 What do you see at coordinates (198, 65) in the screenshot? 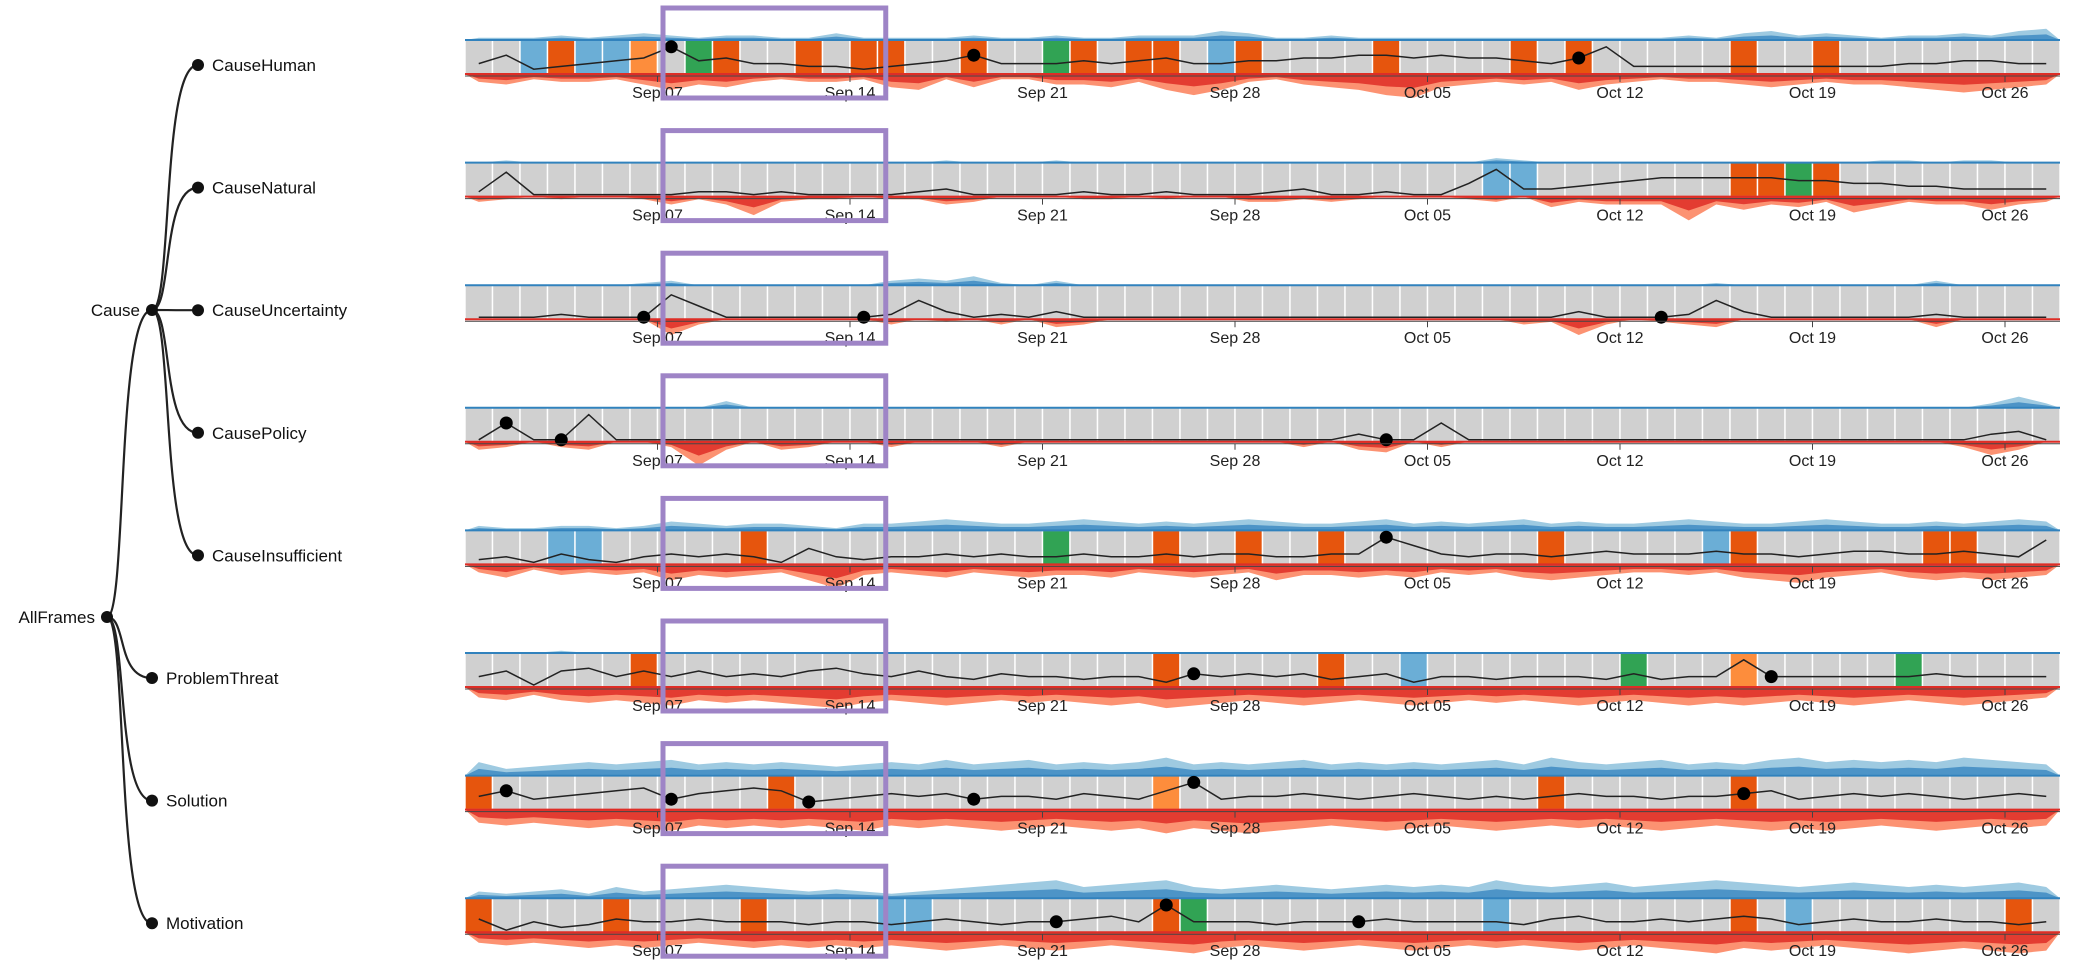
I see `tree-node-causehuman` at bounding box center [198, 65].